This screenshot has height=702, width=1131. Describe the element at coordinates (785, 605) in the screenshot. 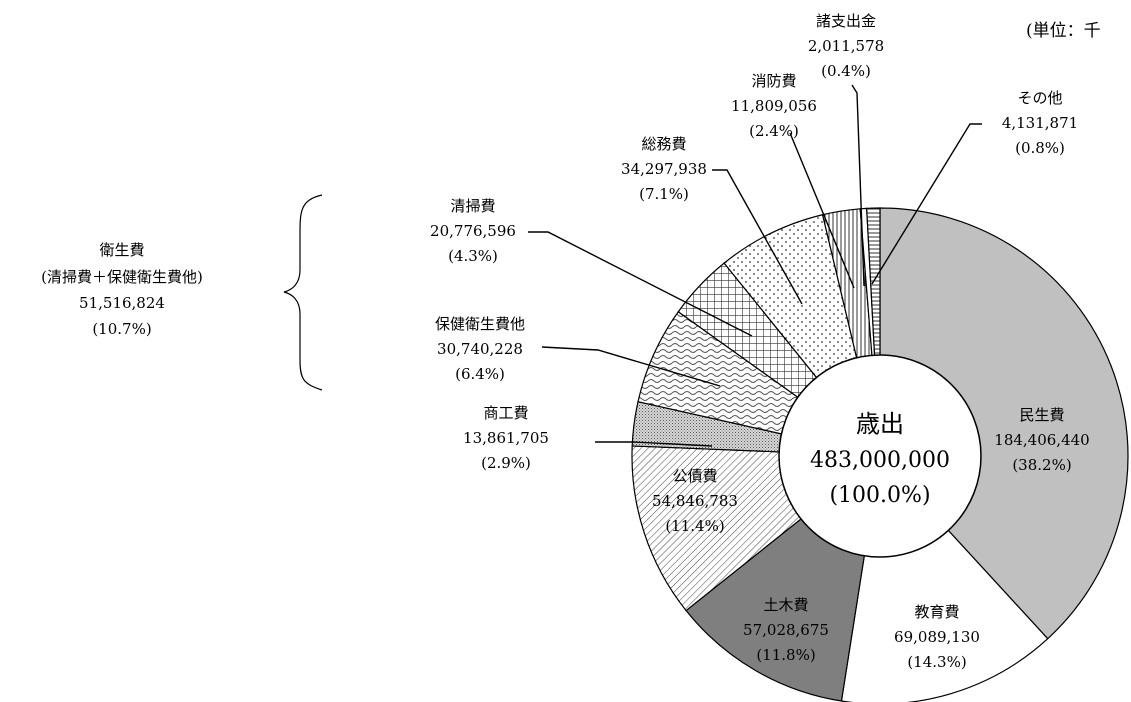

I see `slice-label-name: 土木費` at that location.